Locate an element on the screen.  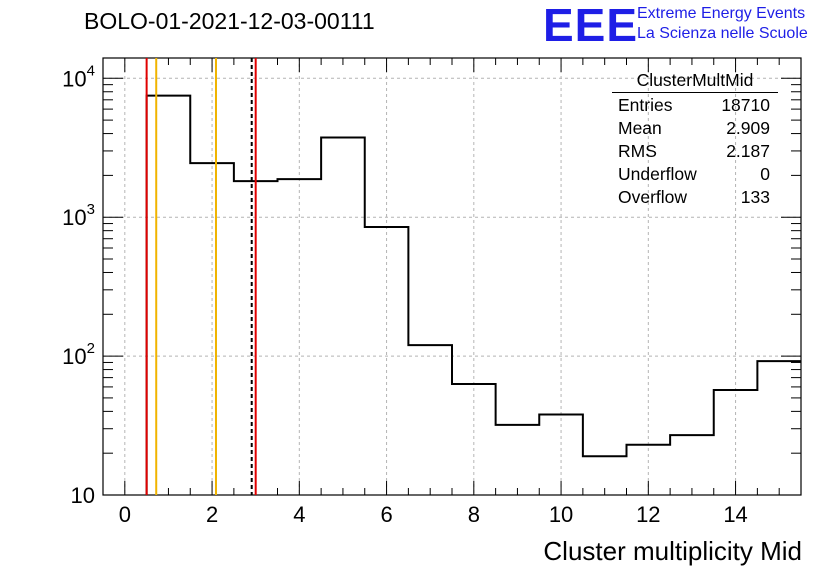
y-tick-label: 10⁴ is located at coordinates (78, 76).